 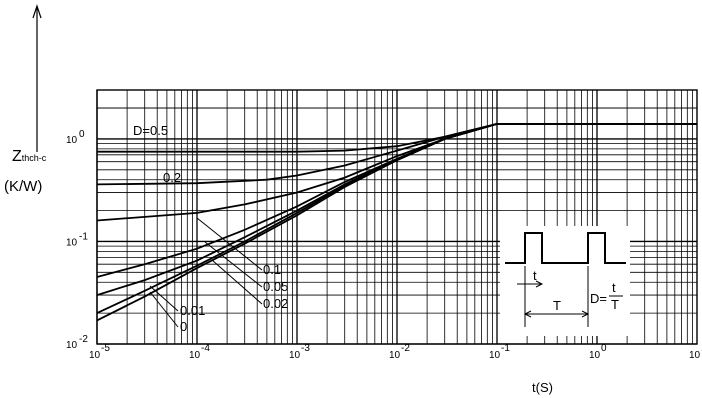 I want to click on y-tick-exponent: 0, so click(x=82, y=134).